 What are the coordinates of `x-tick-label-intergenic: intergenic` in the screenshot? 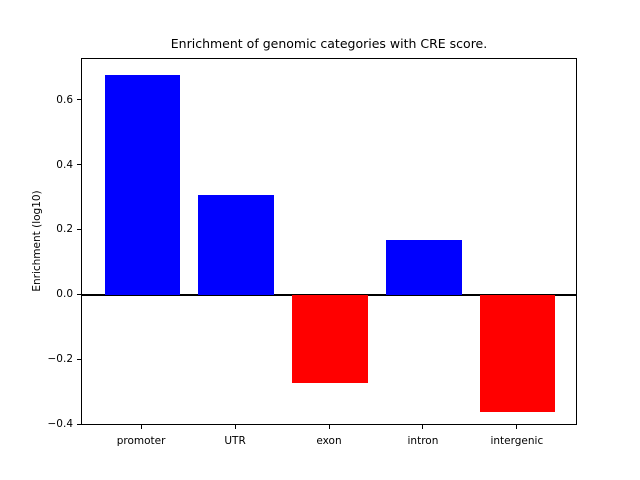 It's located at (517, 441).